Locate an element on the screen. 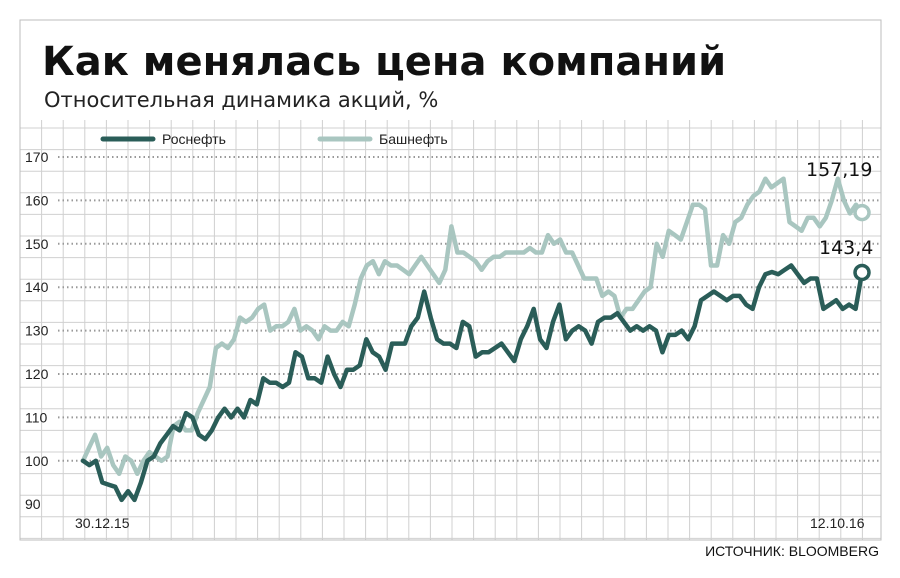 The height and width of the screenshot is (578, 900). chart-title: Как менялась цена компаний is located at coordinates (384, 62).